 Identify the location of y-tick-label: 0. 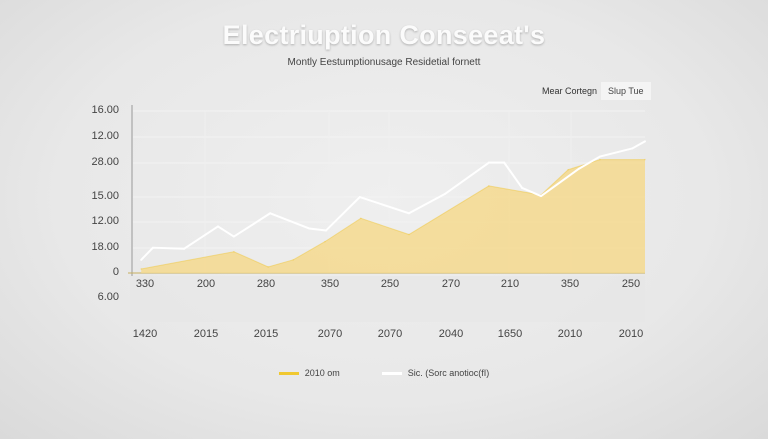
(115, 272).